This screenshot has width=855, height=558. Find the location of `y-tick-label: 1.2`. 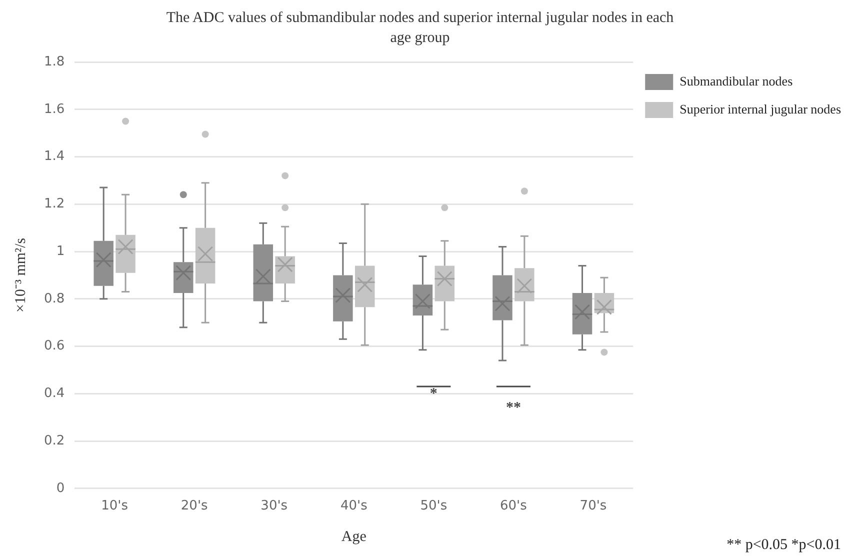

y-tick-label: 1.2 is located at coordinates (54, 204).